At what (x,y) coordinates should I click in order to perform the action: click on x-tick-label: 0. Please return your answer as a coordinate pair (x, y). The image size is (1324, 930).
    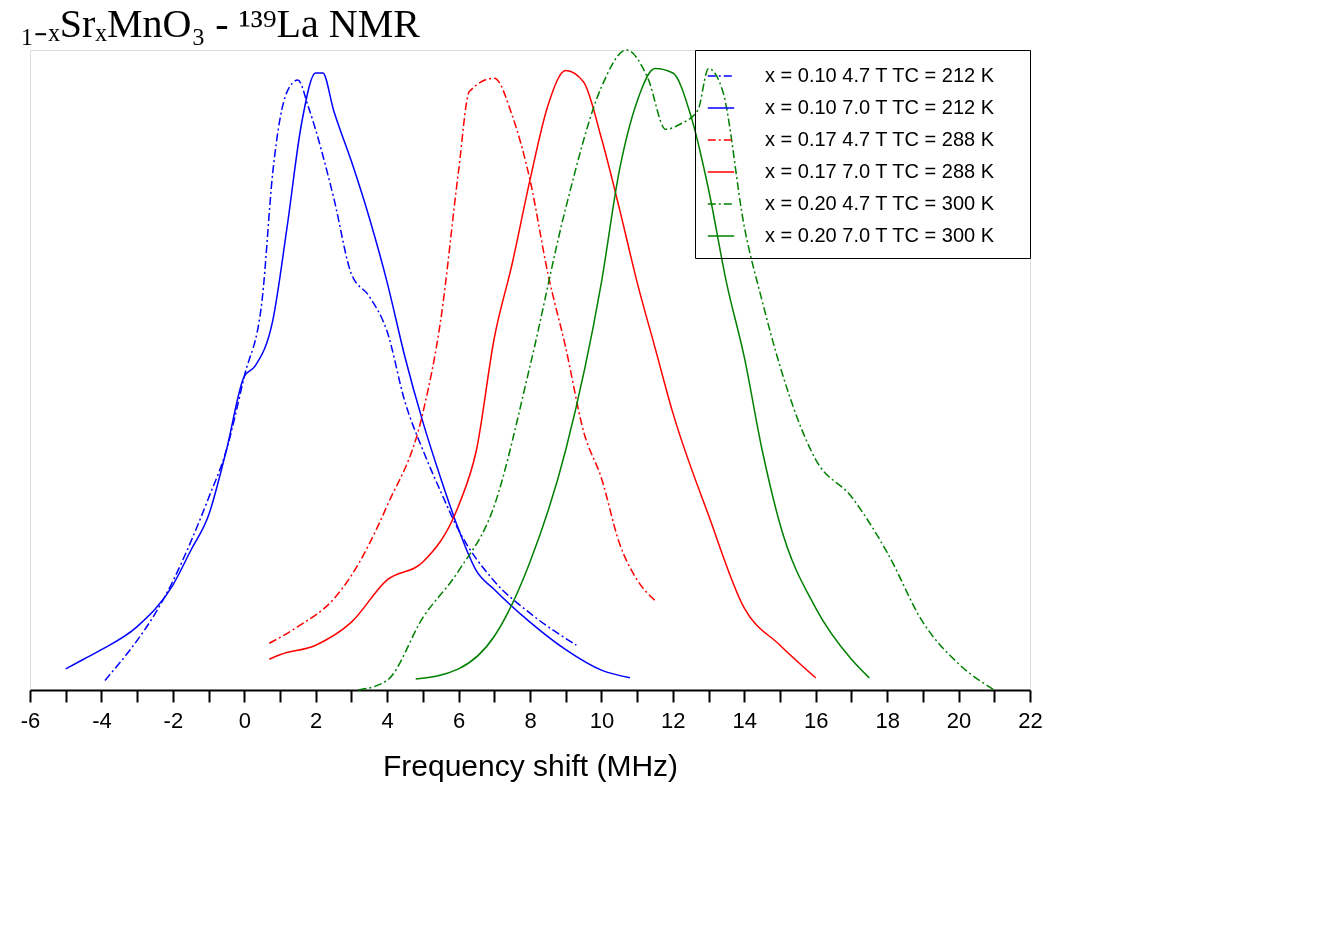
    Looking at the image, I should click on (244, 720).